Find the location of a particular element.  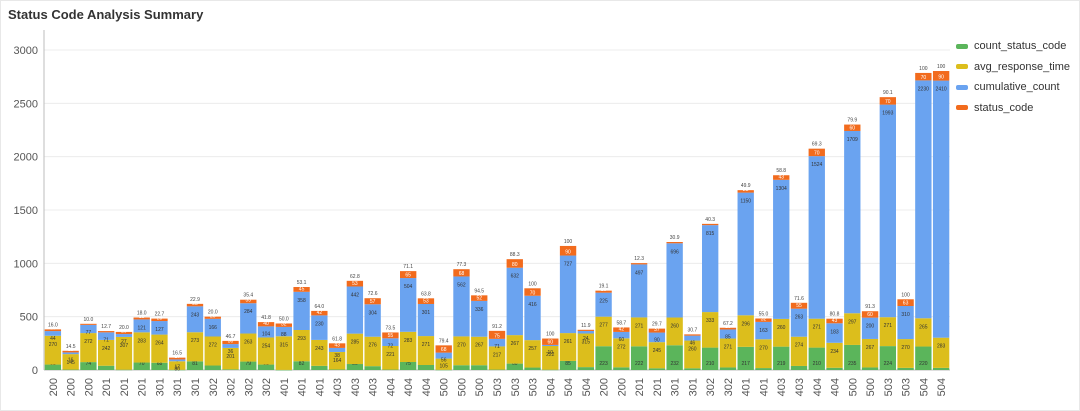

data-label: 57 is located at coordinates (373, 302).